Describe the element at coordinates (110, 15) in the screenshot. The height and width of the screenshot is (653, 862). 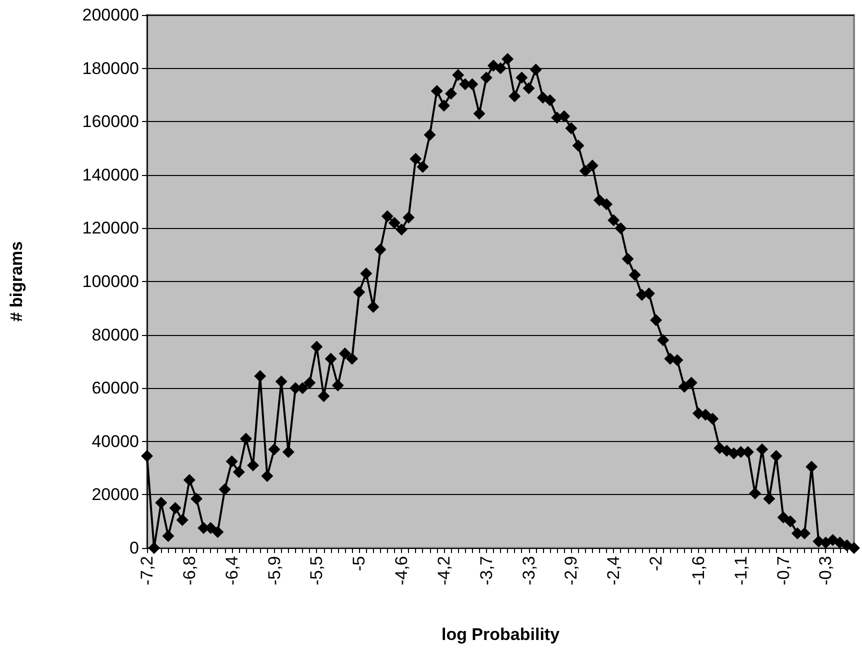
I see `y-tick-label: 200000` at that location.